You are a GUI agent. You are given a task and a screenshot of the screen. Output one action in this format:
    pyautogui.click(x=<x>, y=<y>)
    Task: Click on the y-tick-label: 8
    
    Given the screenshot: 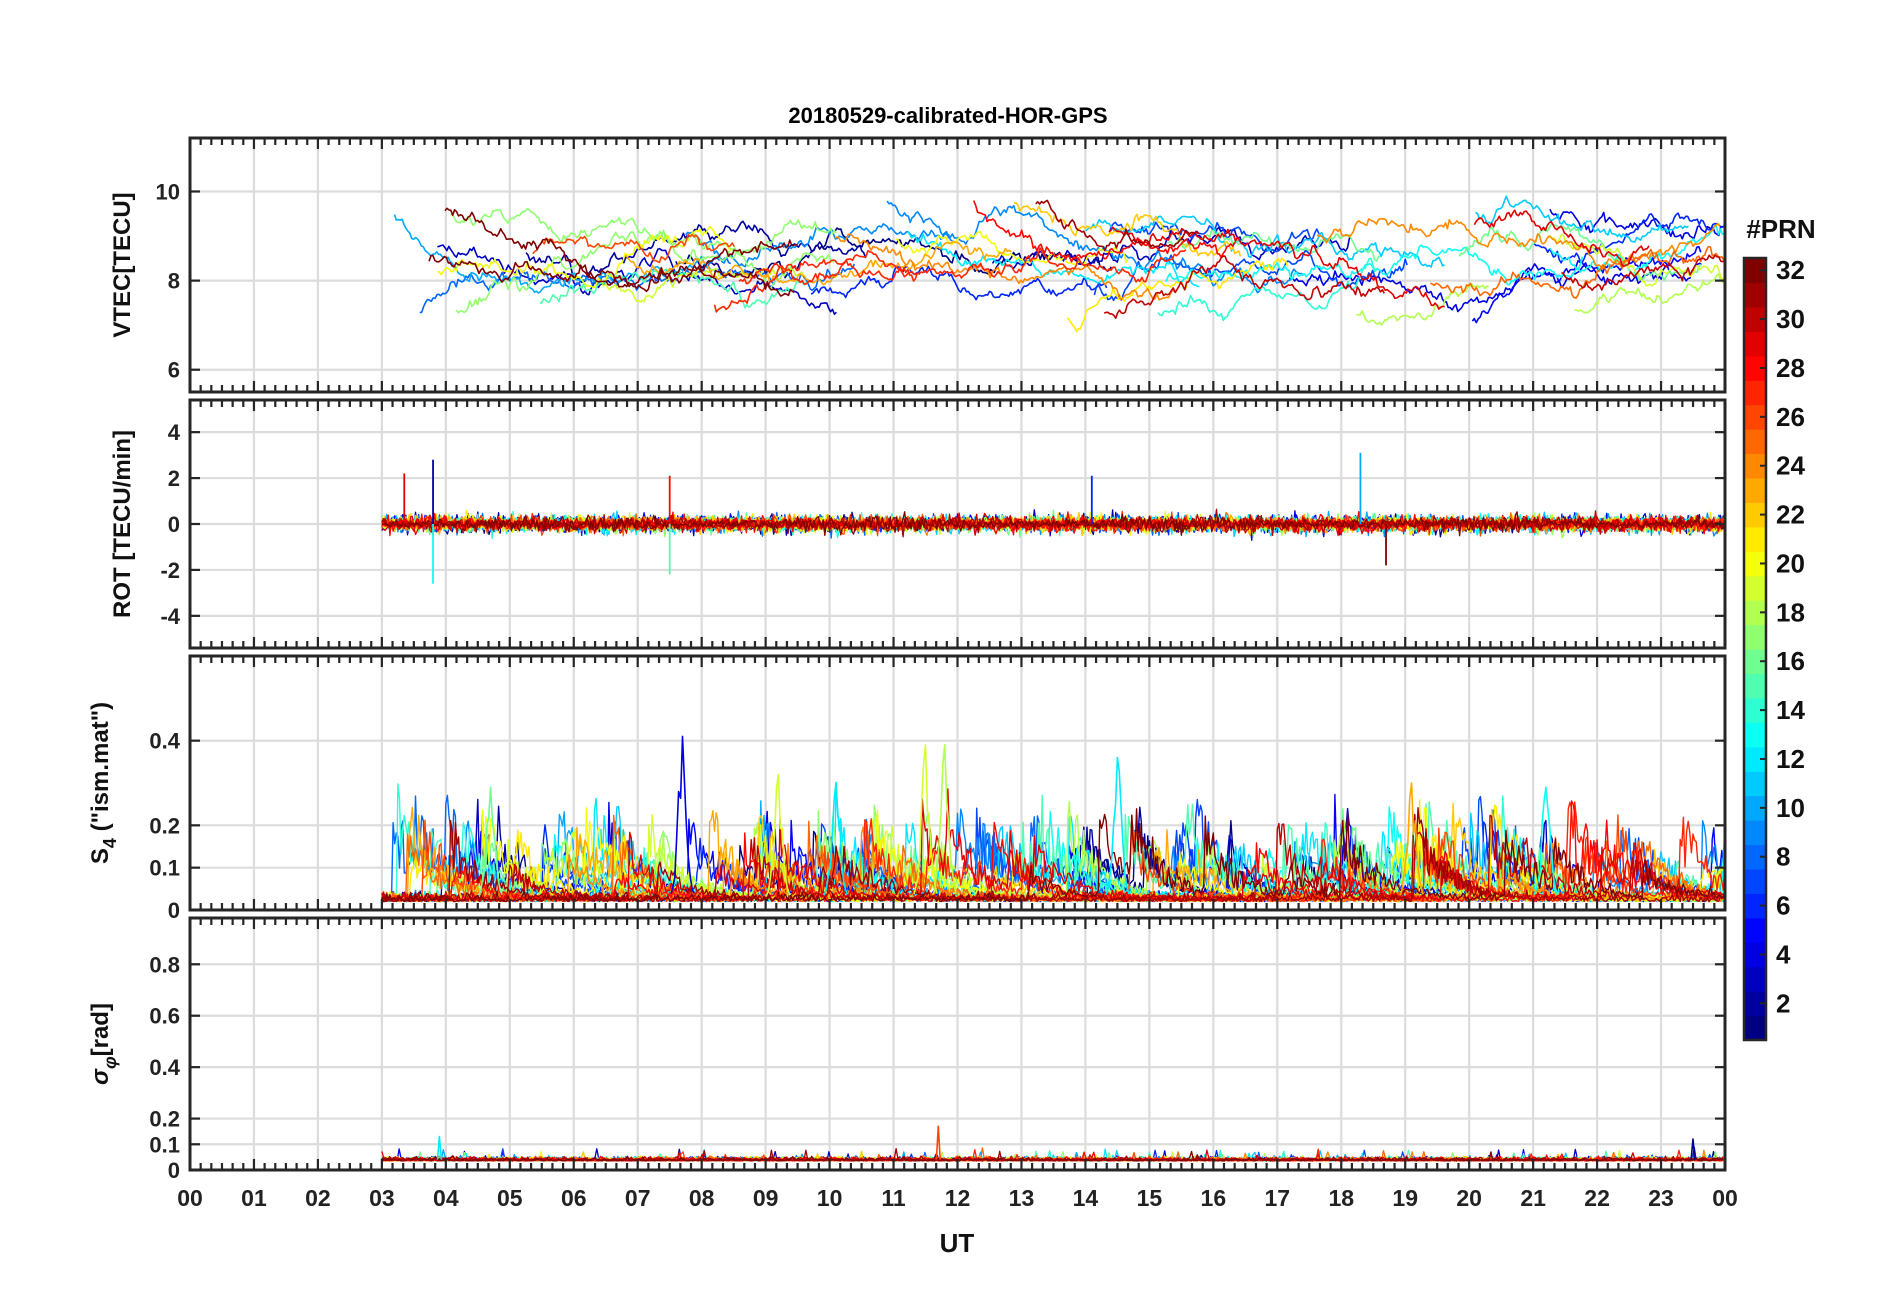 What is the action you would take?
    pyautogui.click(x=174, y=281)
    